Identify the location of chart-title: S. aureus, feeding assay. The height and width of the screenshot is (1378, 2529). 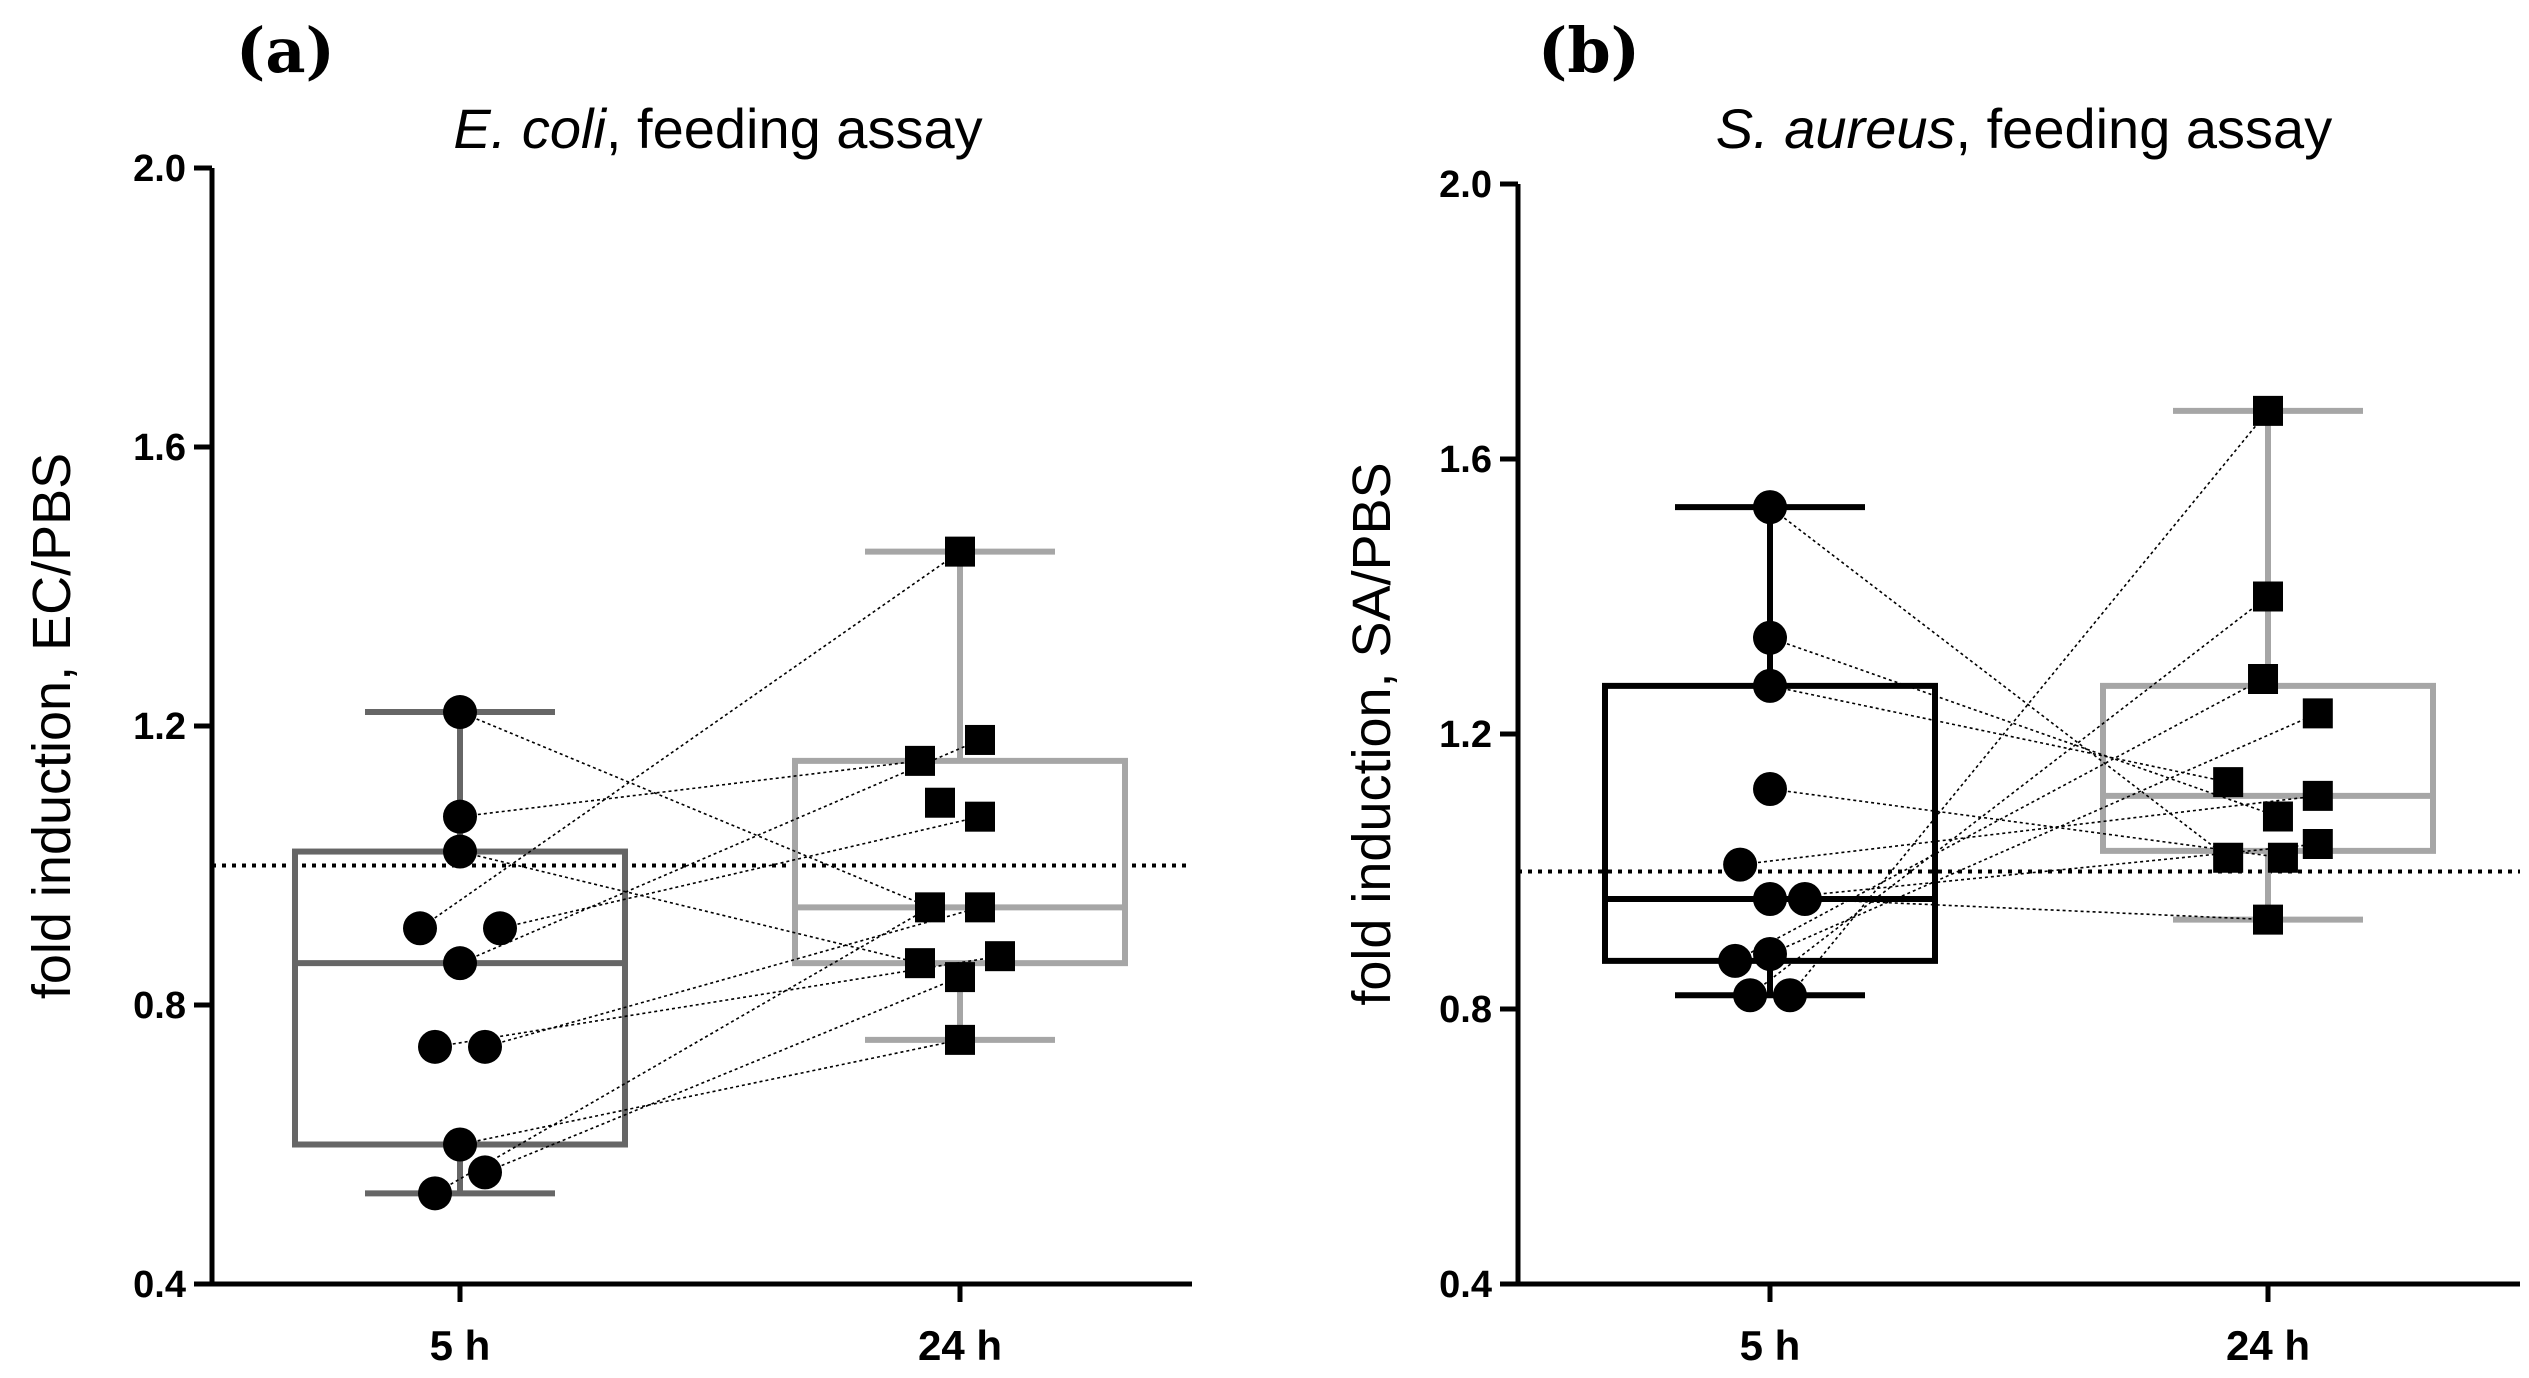
(2024, 128).